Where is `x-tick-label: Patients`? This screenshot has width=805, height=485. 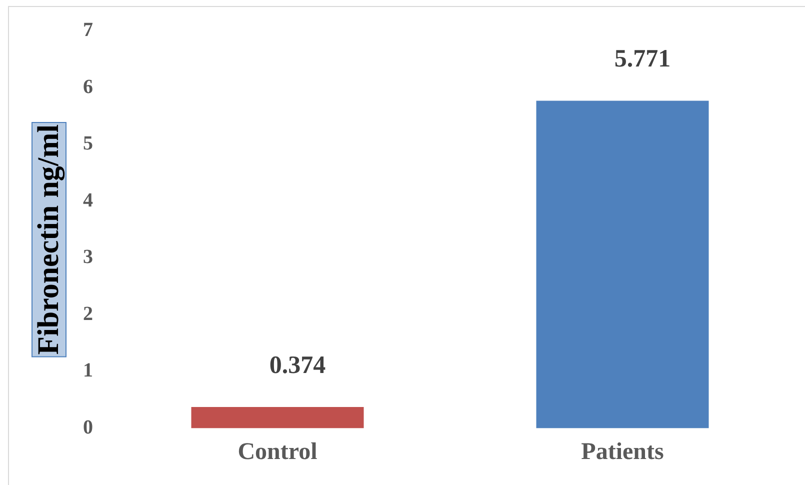 x-tick-label: Patients is located at coordinates (622, 451).